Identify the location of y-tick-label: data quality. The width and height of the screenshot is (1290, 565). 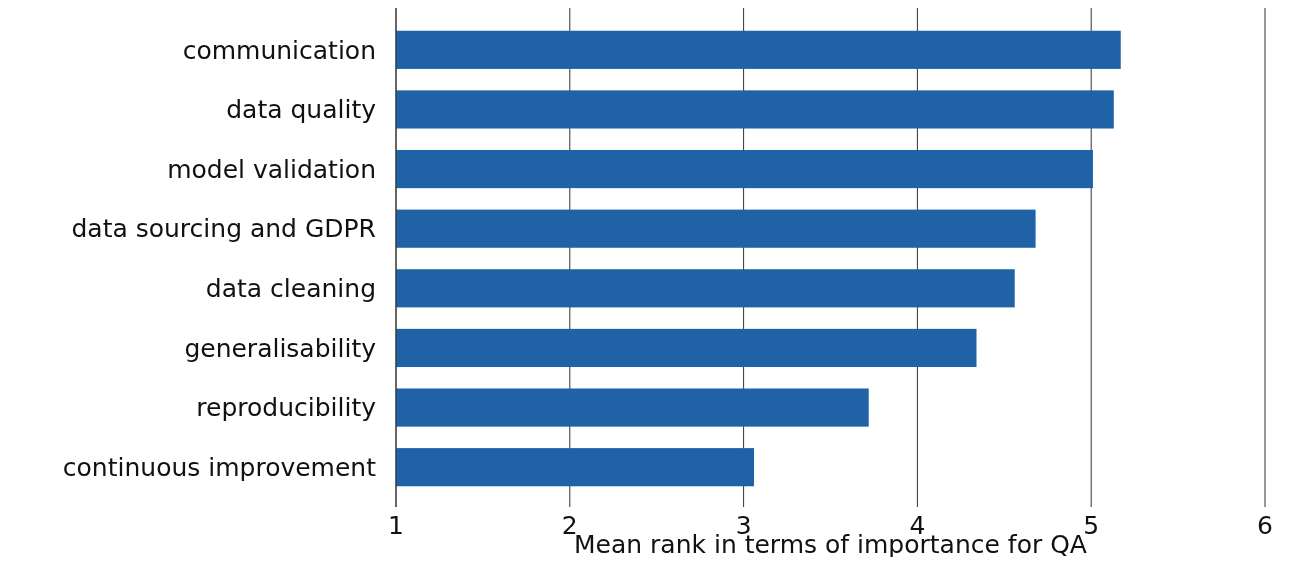
(301, 110).